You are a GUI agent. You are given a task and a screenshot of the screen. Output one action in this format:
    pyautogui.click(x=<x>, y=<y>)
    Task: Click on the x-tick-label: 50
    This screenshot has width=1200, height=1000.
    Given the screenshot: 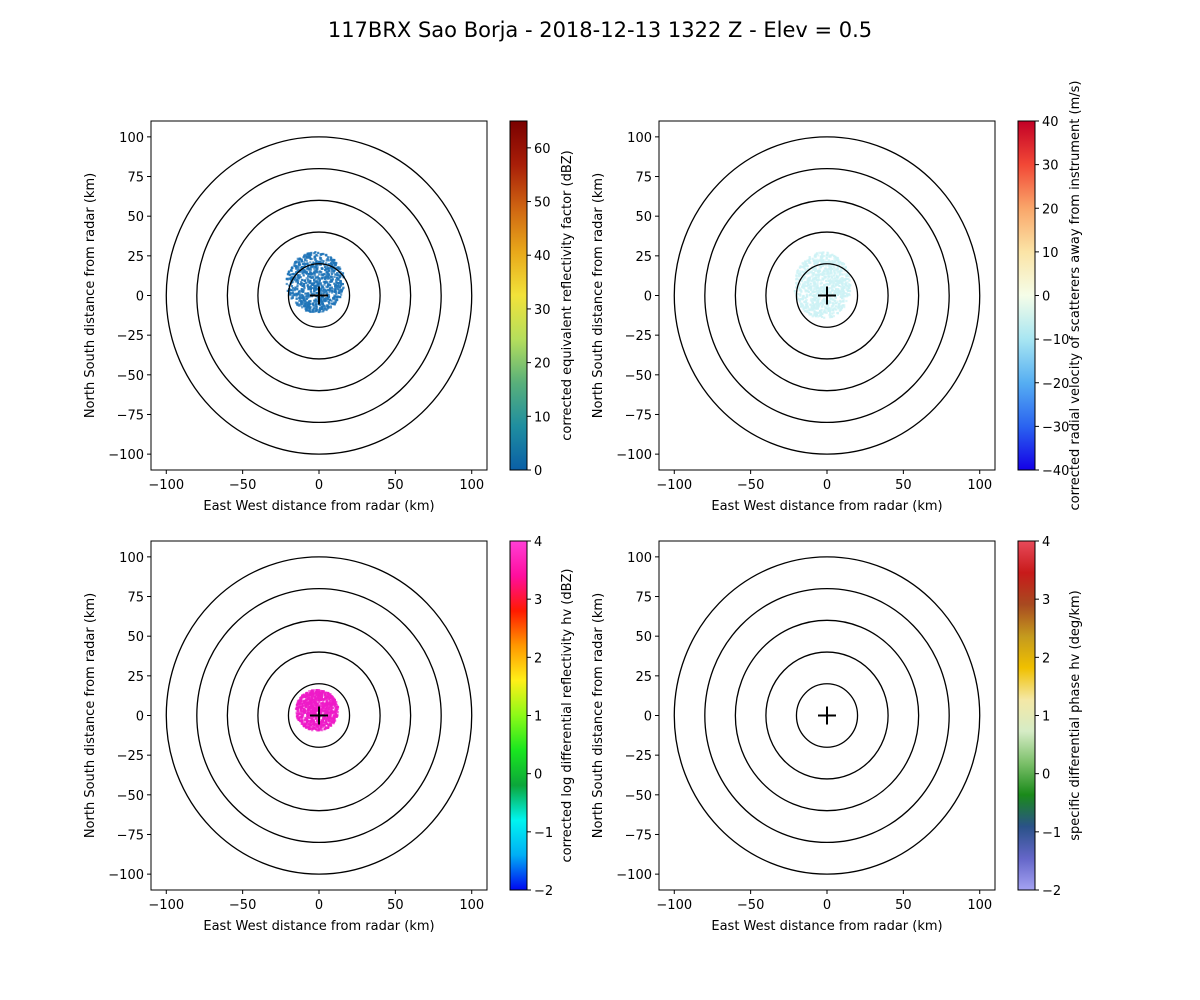 What is the action you would take?
    pyautogui.click(x=903, y=905)
    